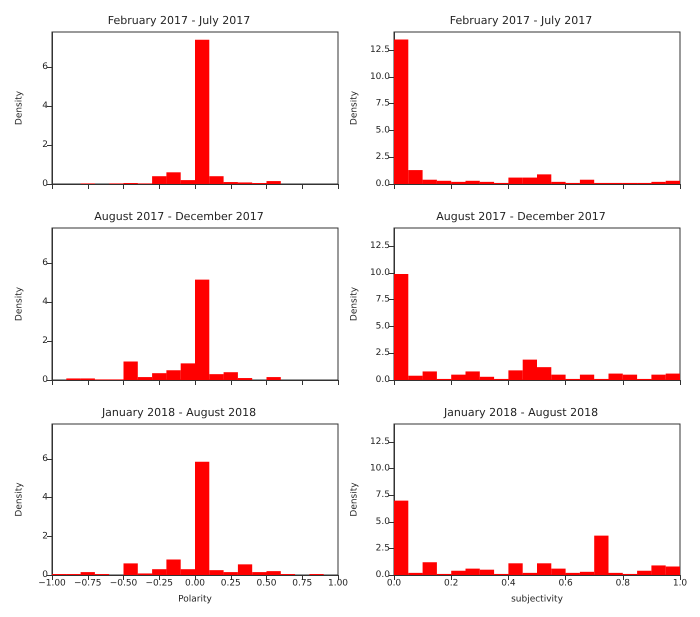 The image size is (700, 617). I want to click on x-tick-label: −0.25, so click(159, 583).